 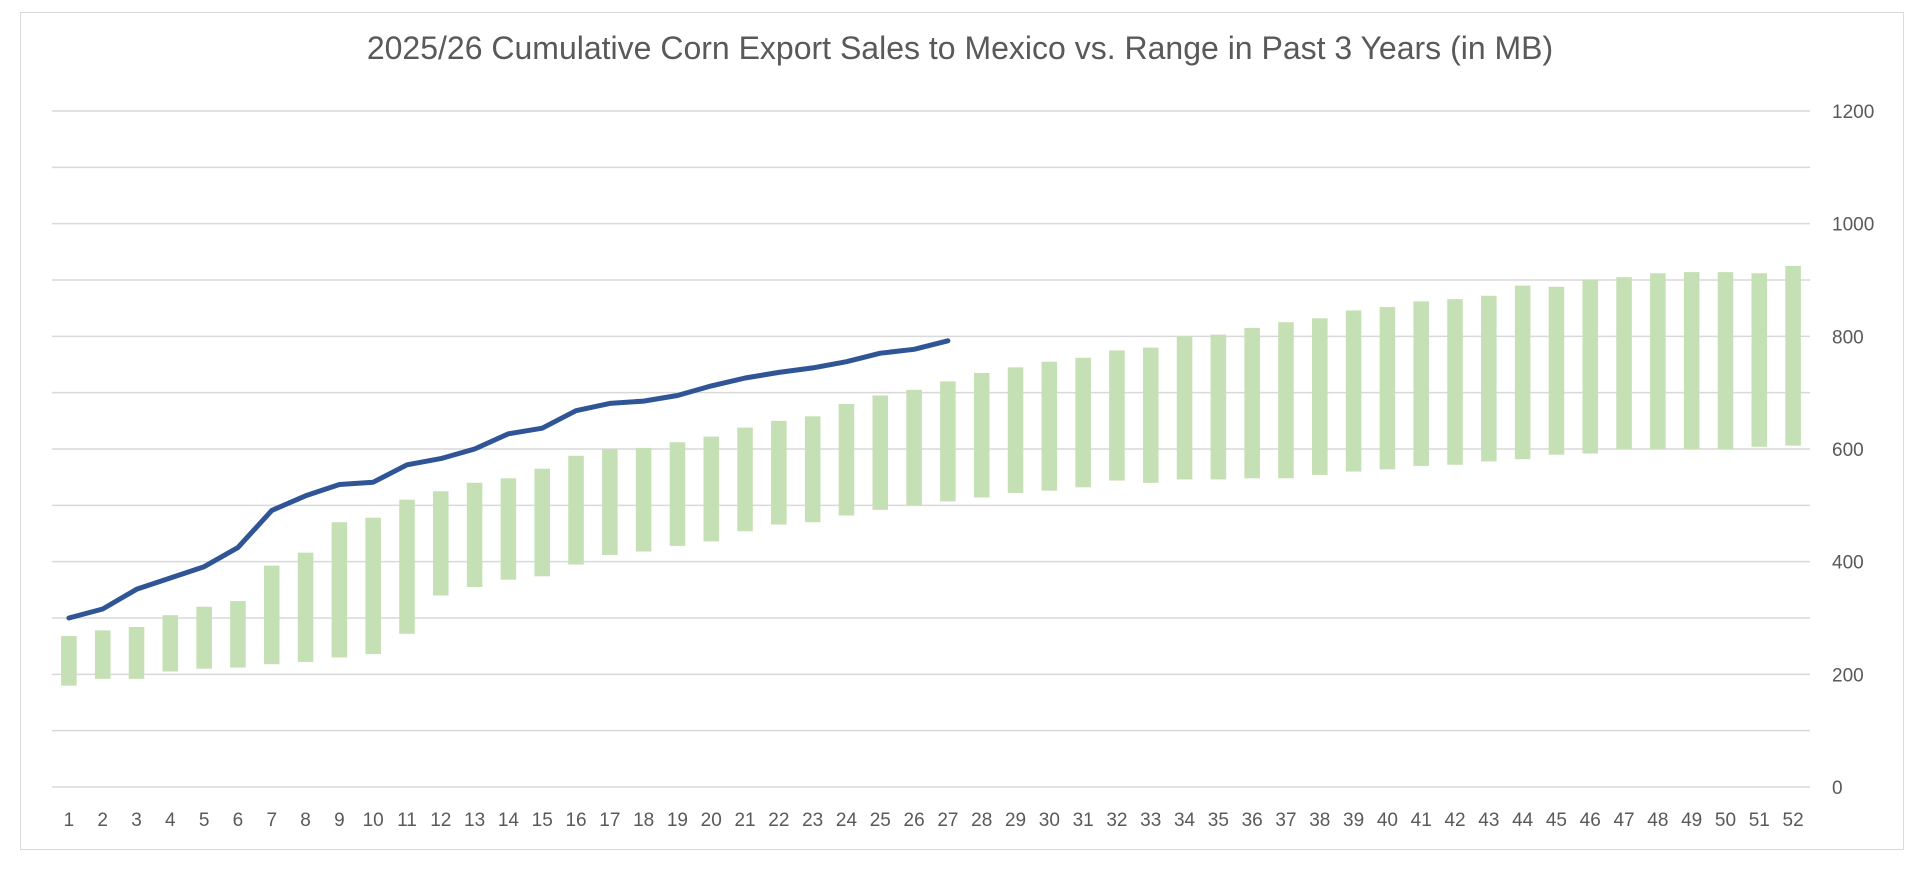 I want to click on x-tick-label: 50, so click(x=1725, y=820).